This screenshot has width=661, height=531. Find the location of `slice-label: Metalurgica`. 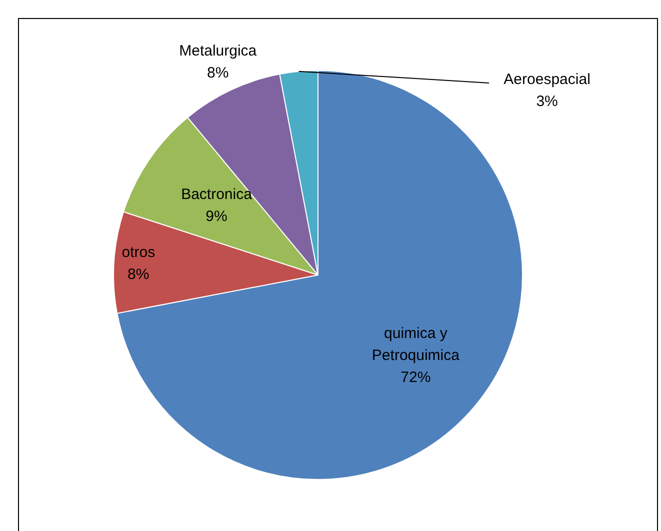

slice-label: Metalurgica is located at coordinates (218, 51).